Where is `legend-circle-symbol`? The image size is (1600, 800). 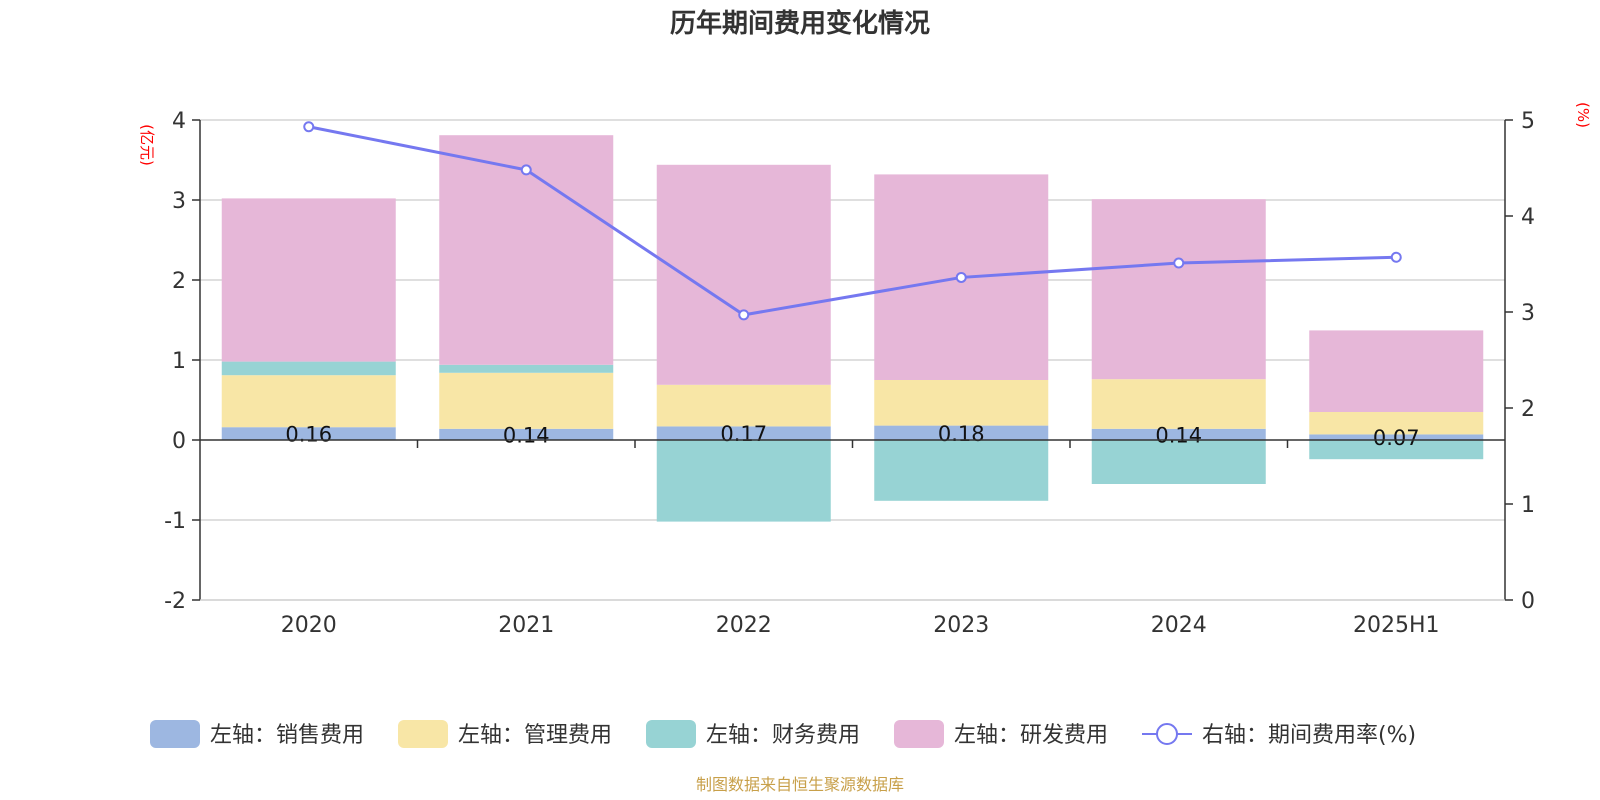 legend-circle-symbol is located at coordinates (1167, 734).